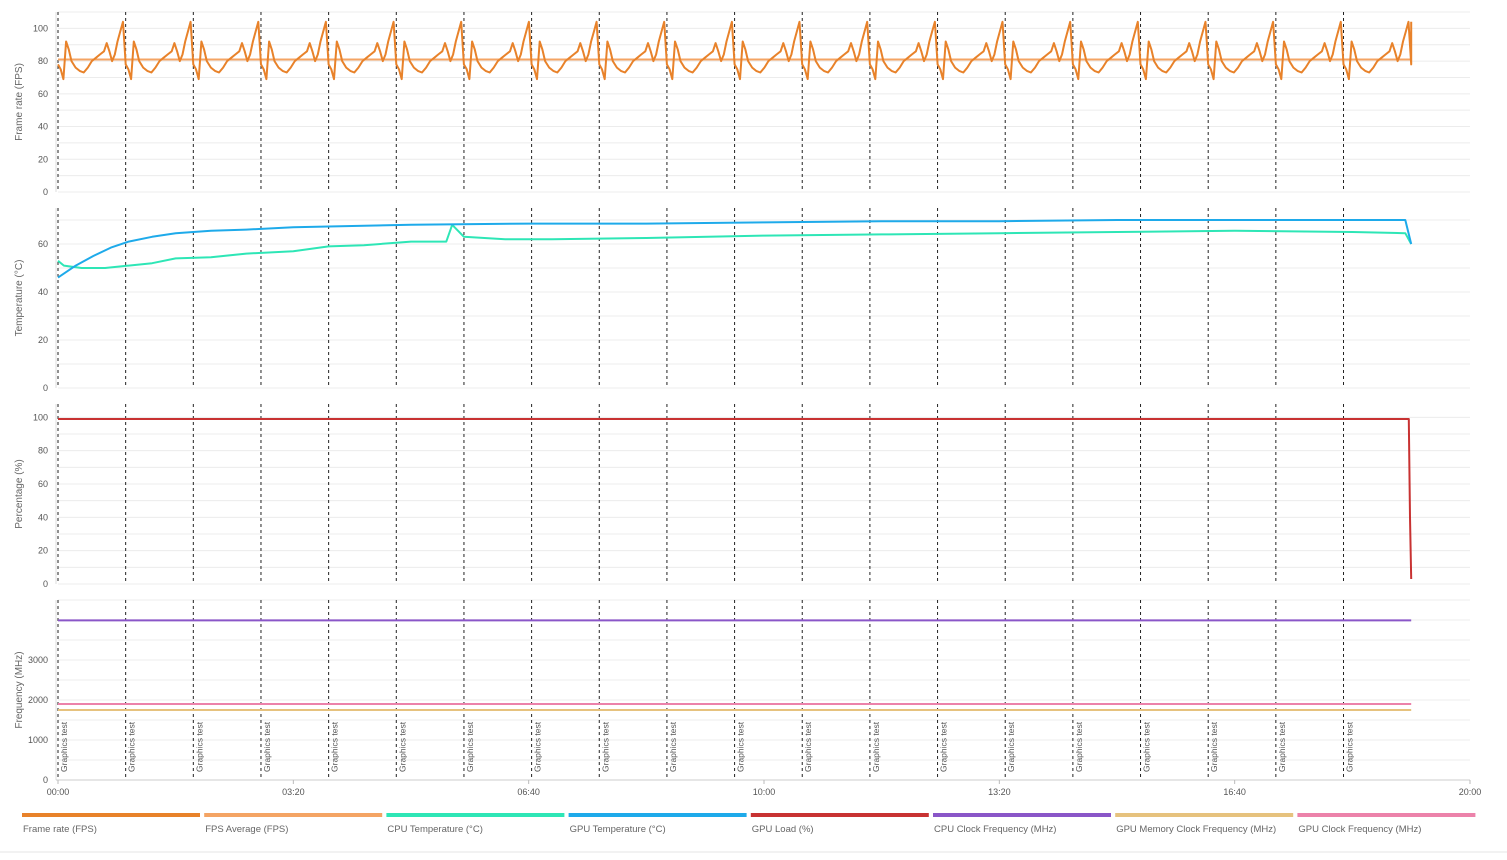 The width and height of the screenshot is (1507, 860). What do you see at coordinates (43, 484) in the screenshot?
I see `y-tick-label-percentage: 60` at bounding box center [43, 484].